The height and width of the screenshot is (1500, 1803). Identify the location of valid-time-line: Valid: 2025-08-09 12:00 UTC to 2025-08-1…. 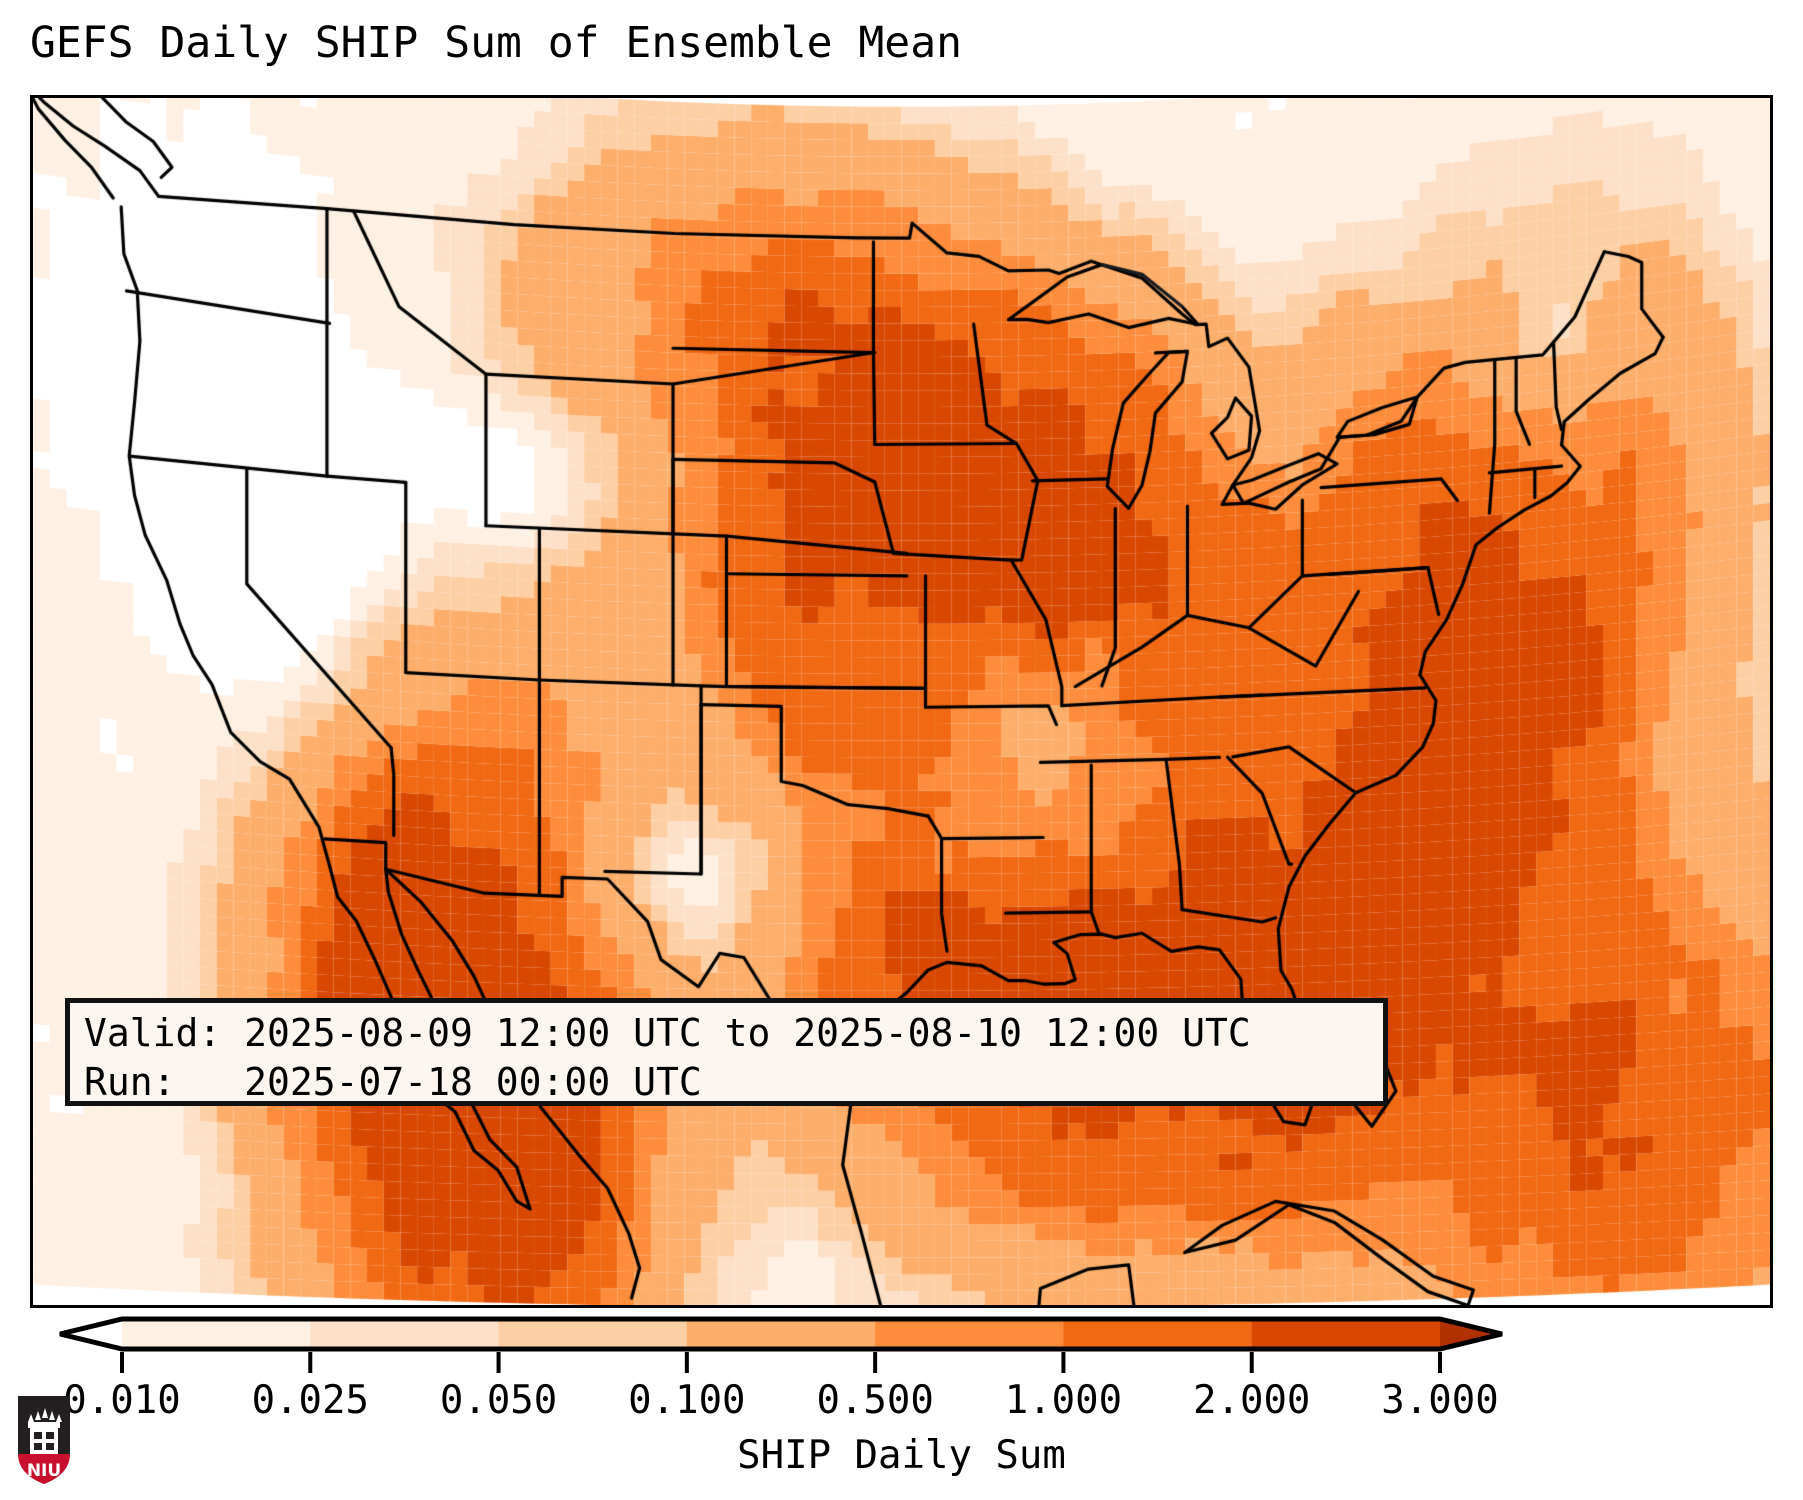
(667, 1033).